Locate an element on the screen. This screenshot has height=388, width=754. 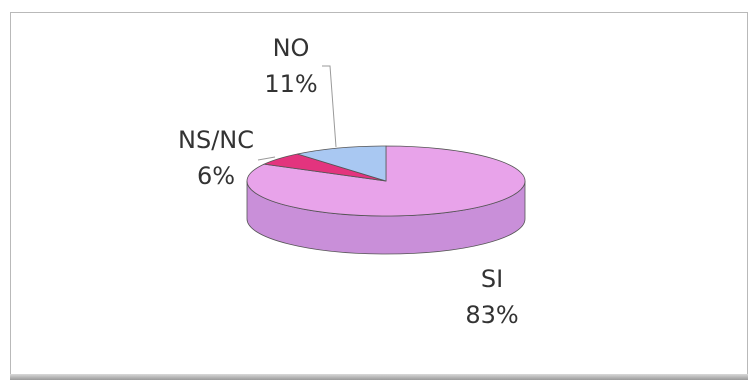
pie-leaders-group is located at coordinates (297, 113).